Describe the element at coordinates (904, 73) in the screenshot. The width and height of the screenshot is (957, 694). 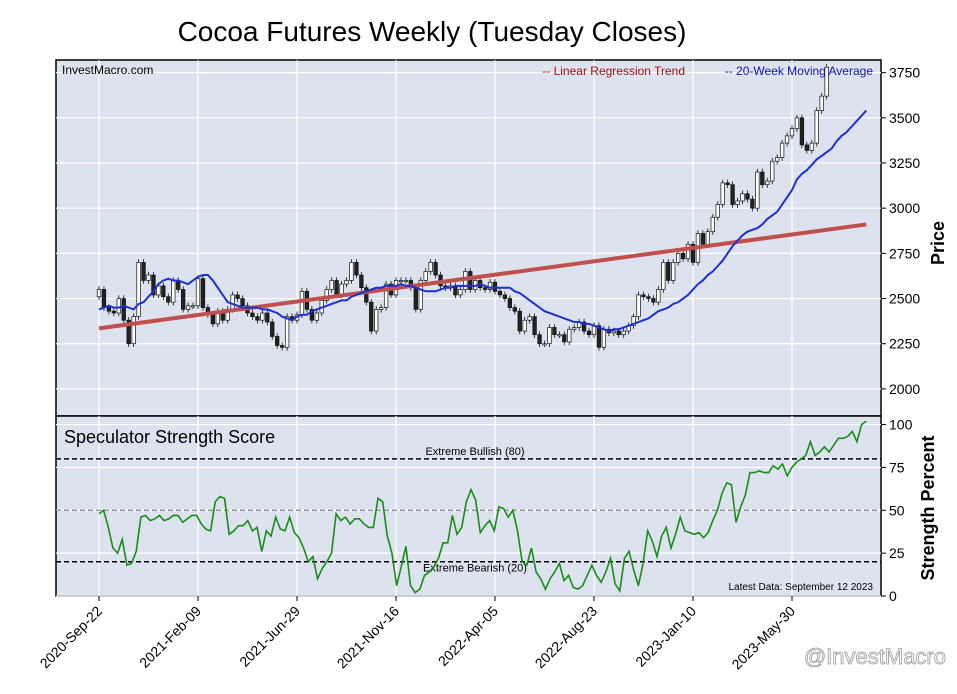
I see `price-tick-label: 3750` at that location.